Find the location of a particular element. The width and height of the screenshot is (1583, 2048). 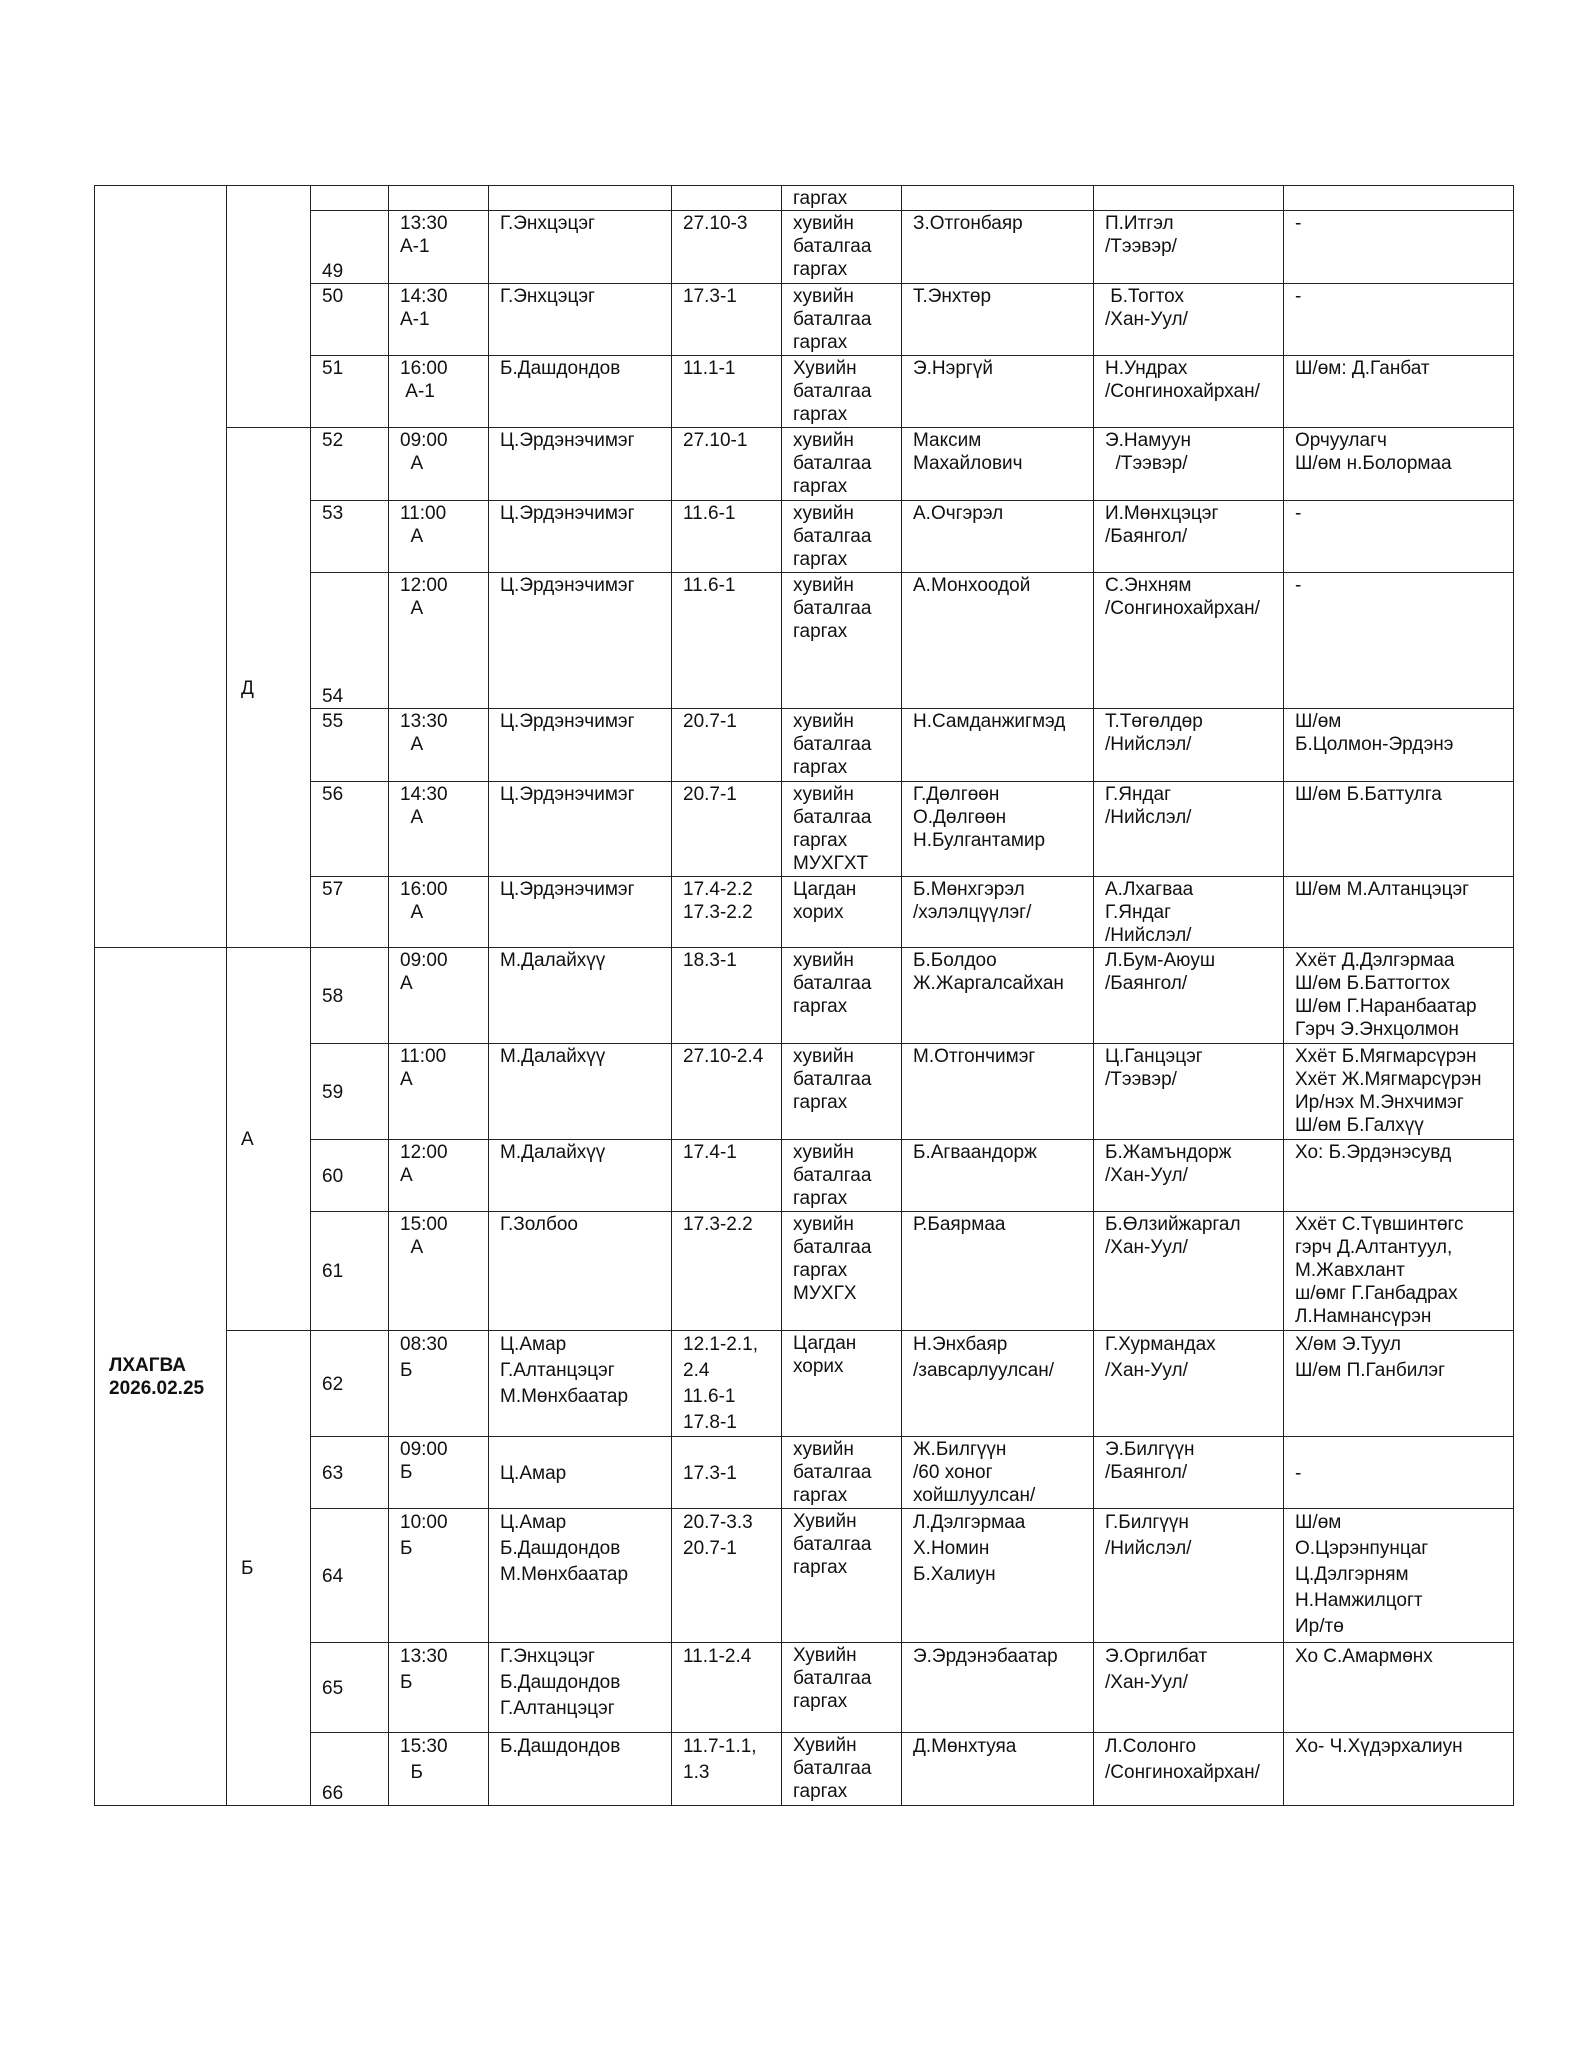

case-number: 49 is located at coordinates (349, 247).